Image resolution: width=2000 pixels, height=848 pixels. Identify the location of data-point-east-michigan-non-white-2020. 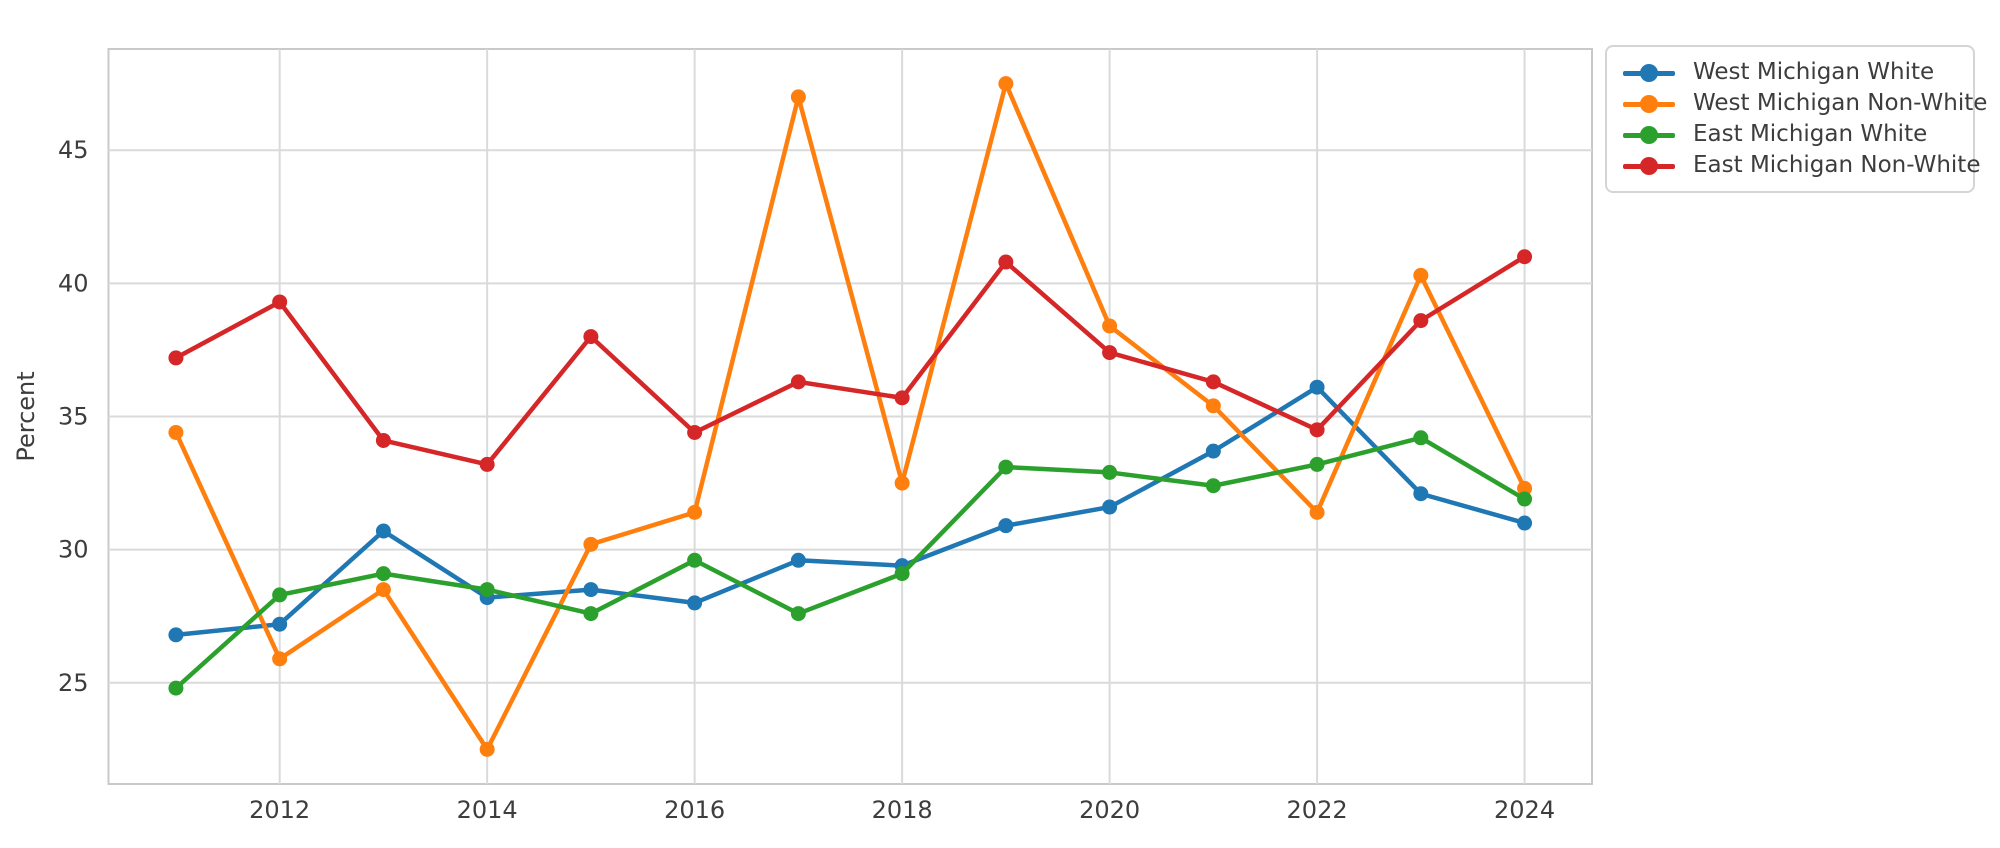
(1110, 353).